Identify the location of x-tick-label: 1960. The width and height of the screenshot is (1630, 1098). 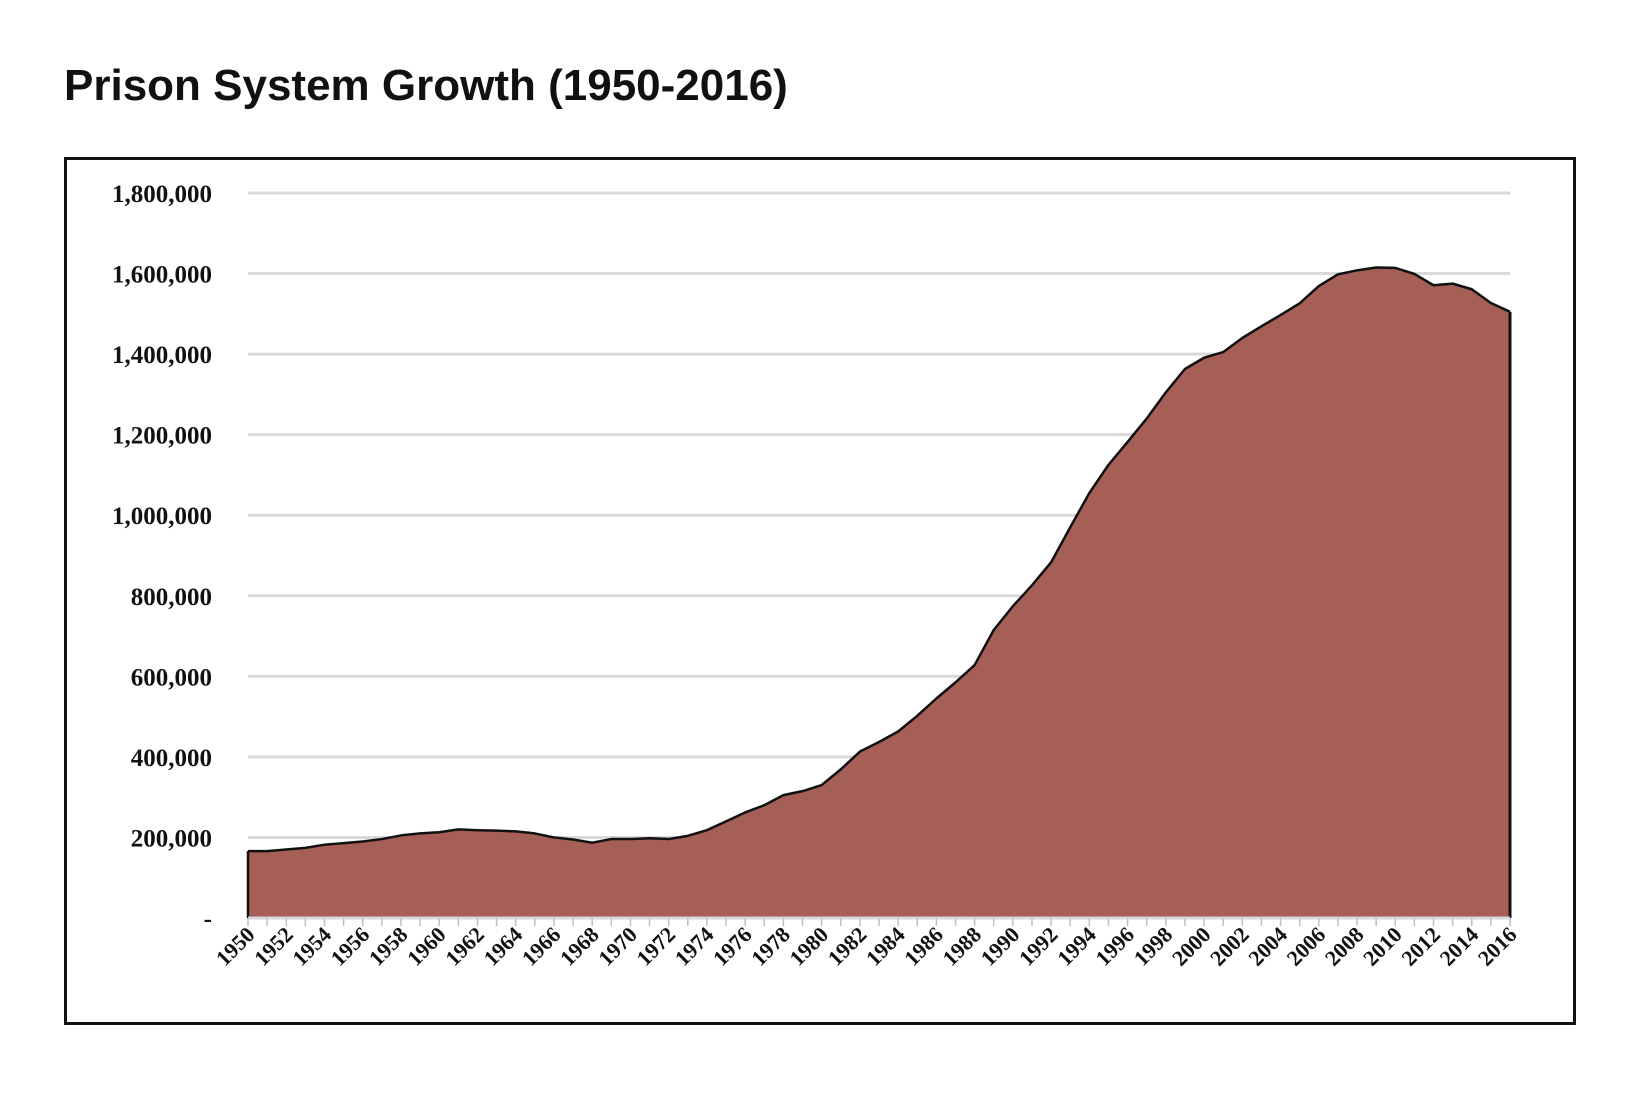
(426, 946).